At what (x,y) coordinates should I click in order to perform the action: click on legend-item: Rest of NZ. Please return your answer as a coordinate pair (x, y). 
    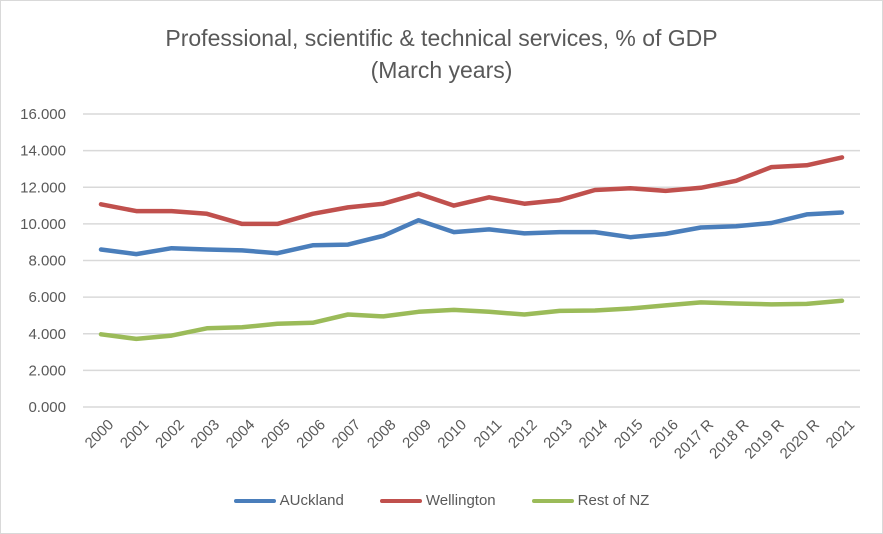
    Looking at the image, I should click on (590, 500).